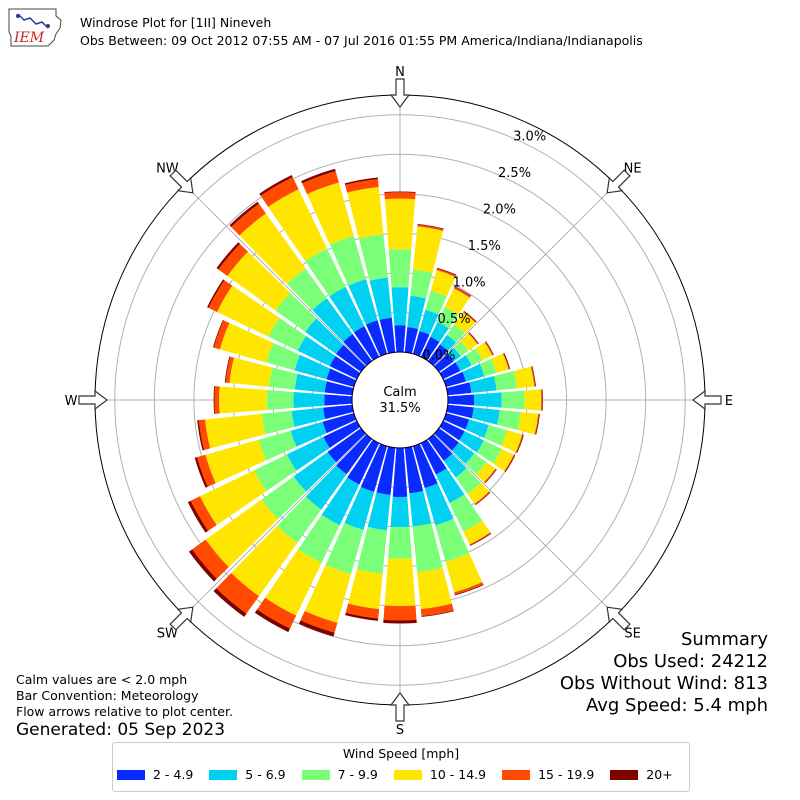  What do you see at coordinates (181, 618) in the screenshot?
I see `flow-arrow-sw` at bounding box center [181, 618].